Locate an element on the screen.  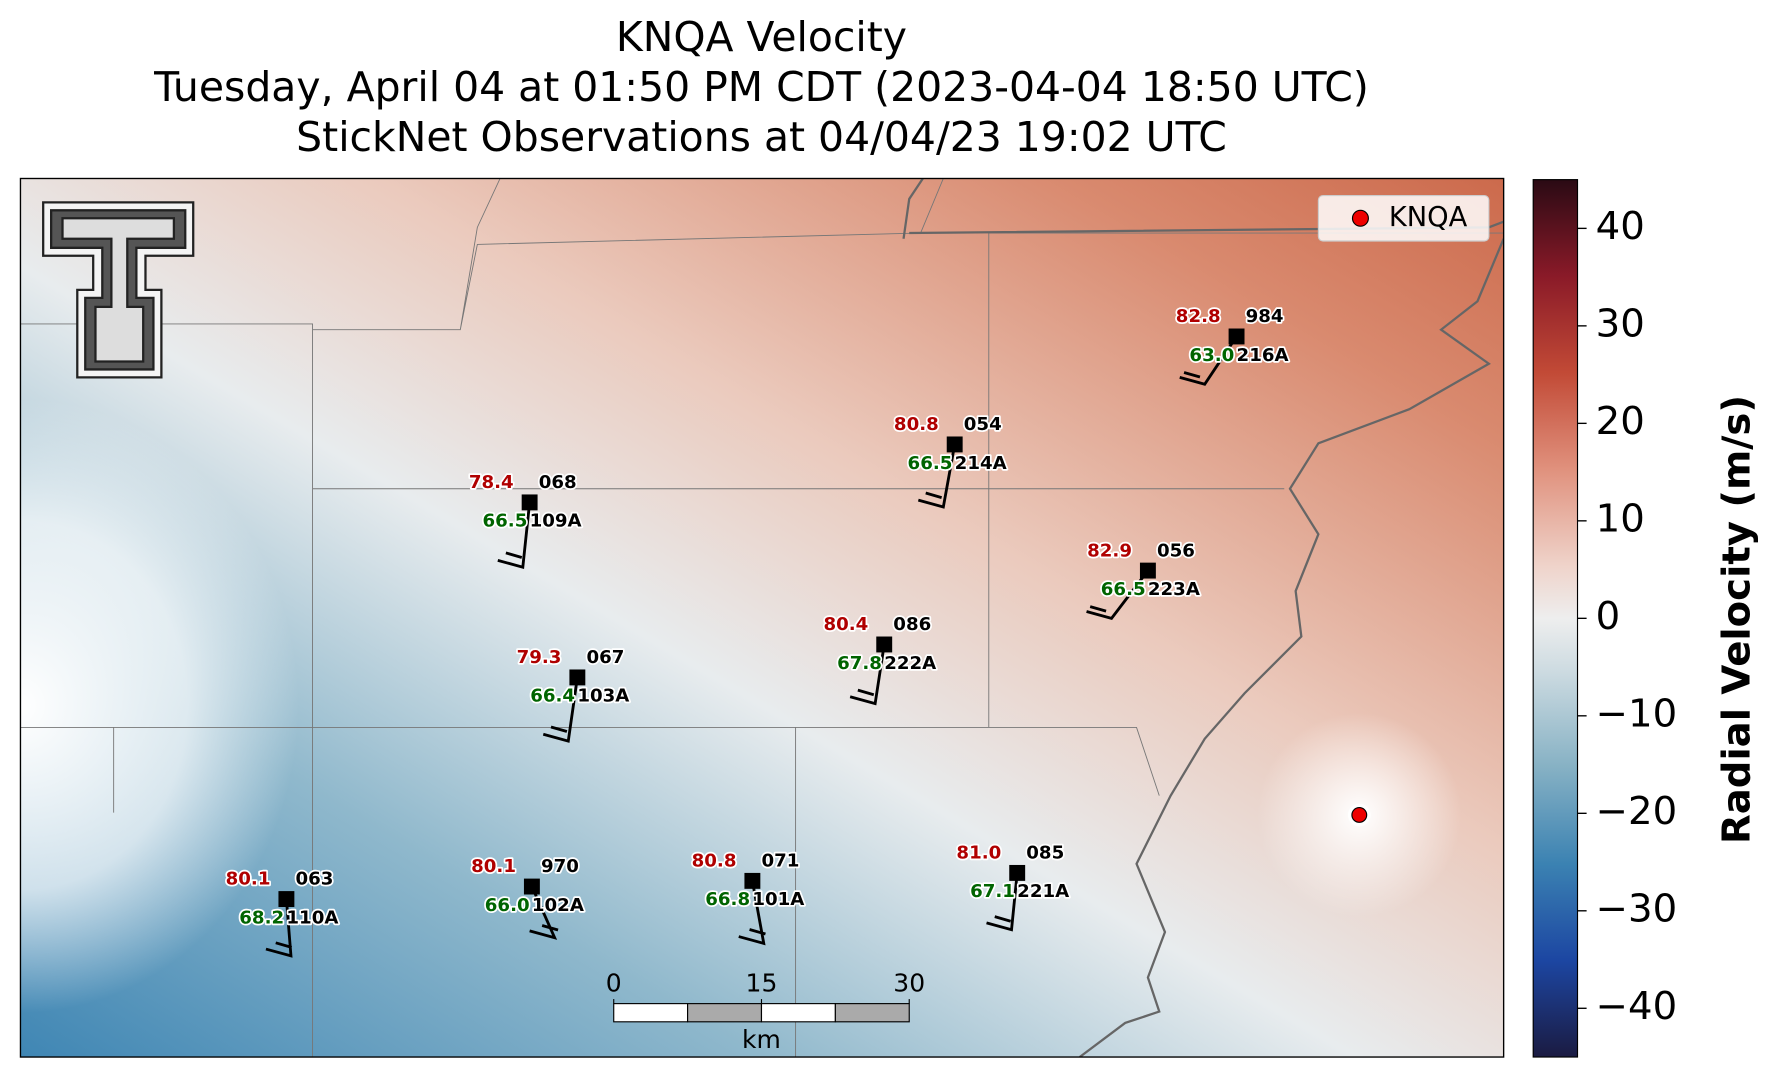
station: 80.8 071 66.8 101A is located at coordinates (748, 897).